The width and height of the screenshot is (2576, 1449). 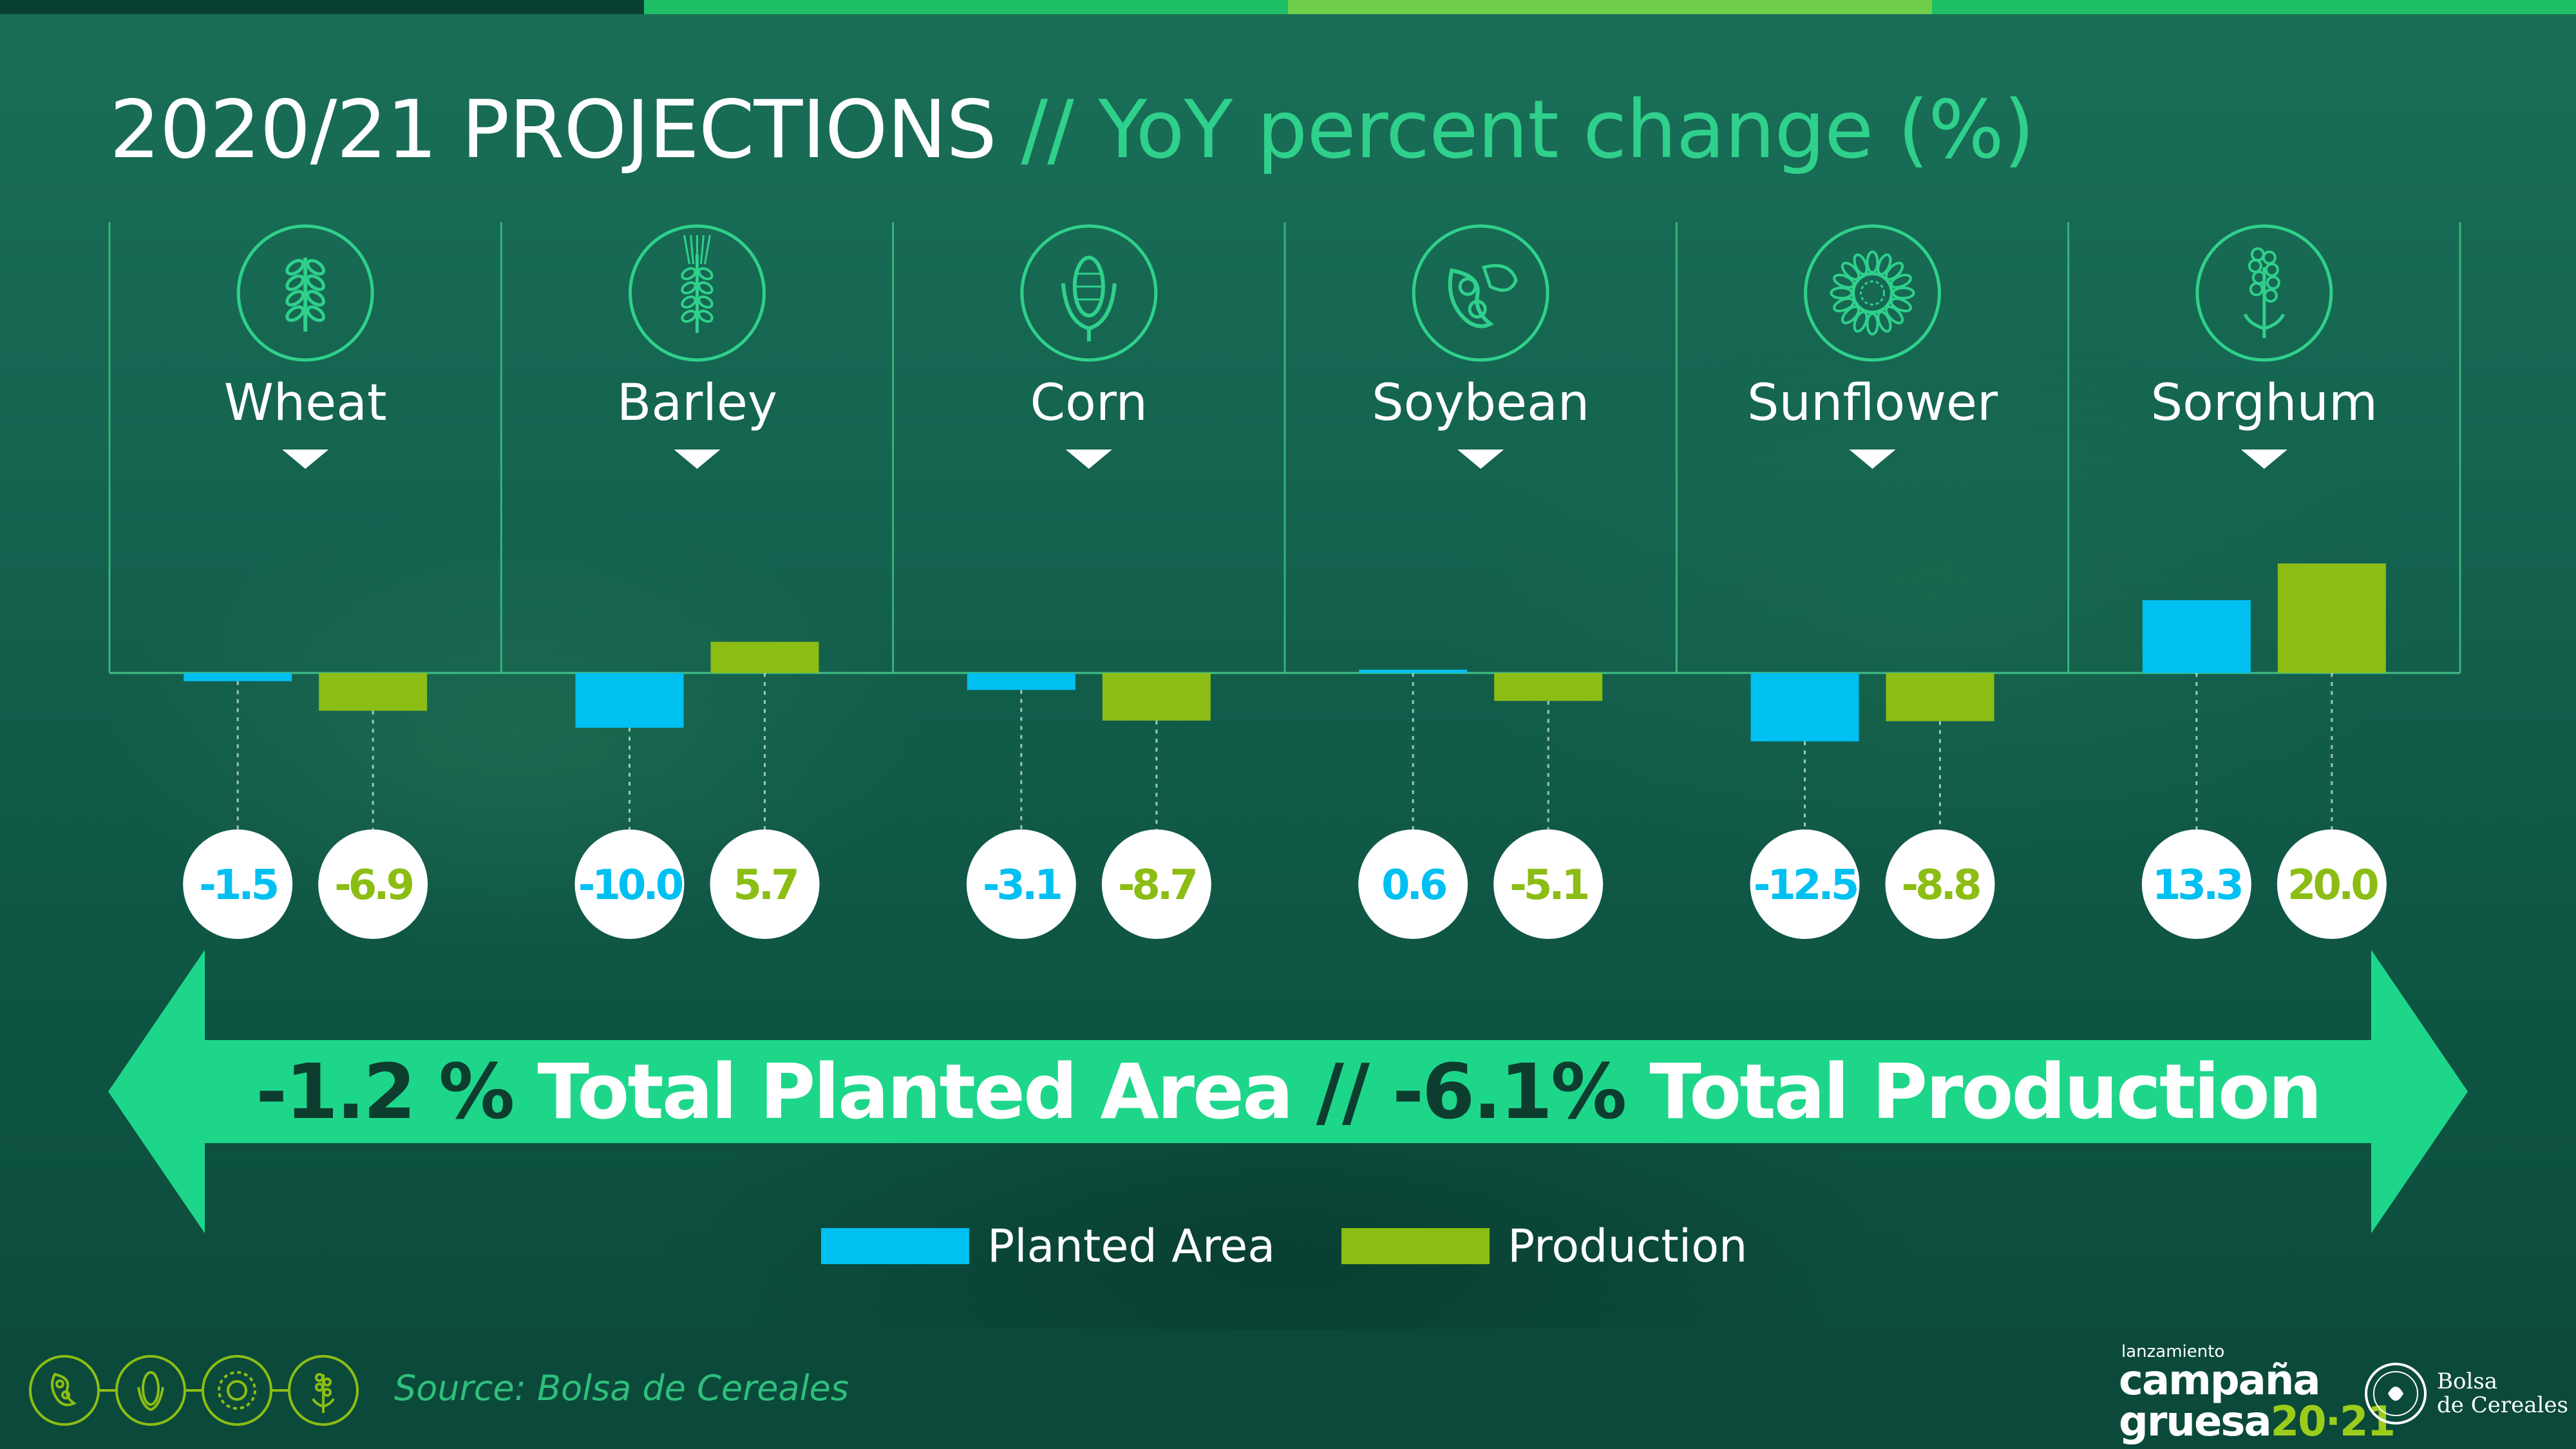 I want to click on wheat-icon-ring, so click(x=305, y=293).